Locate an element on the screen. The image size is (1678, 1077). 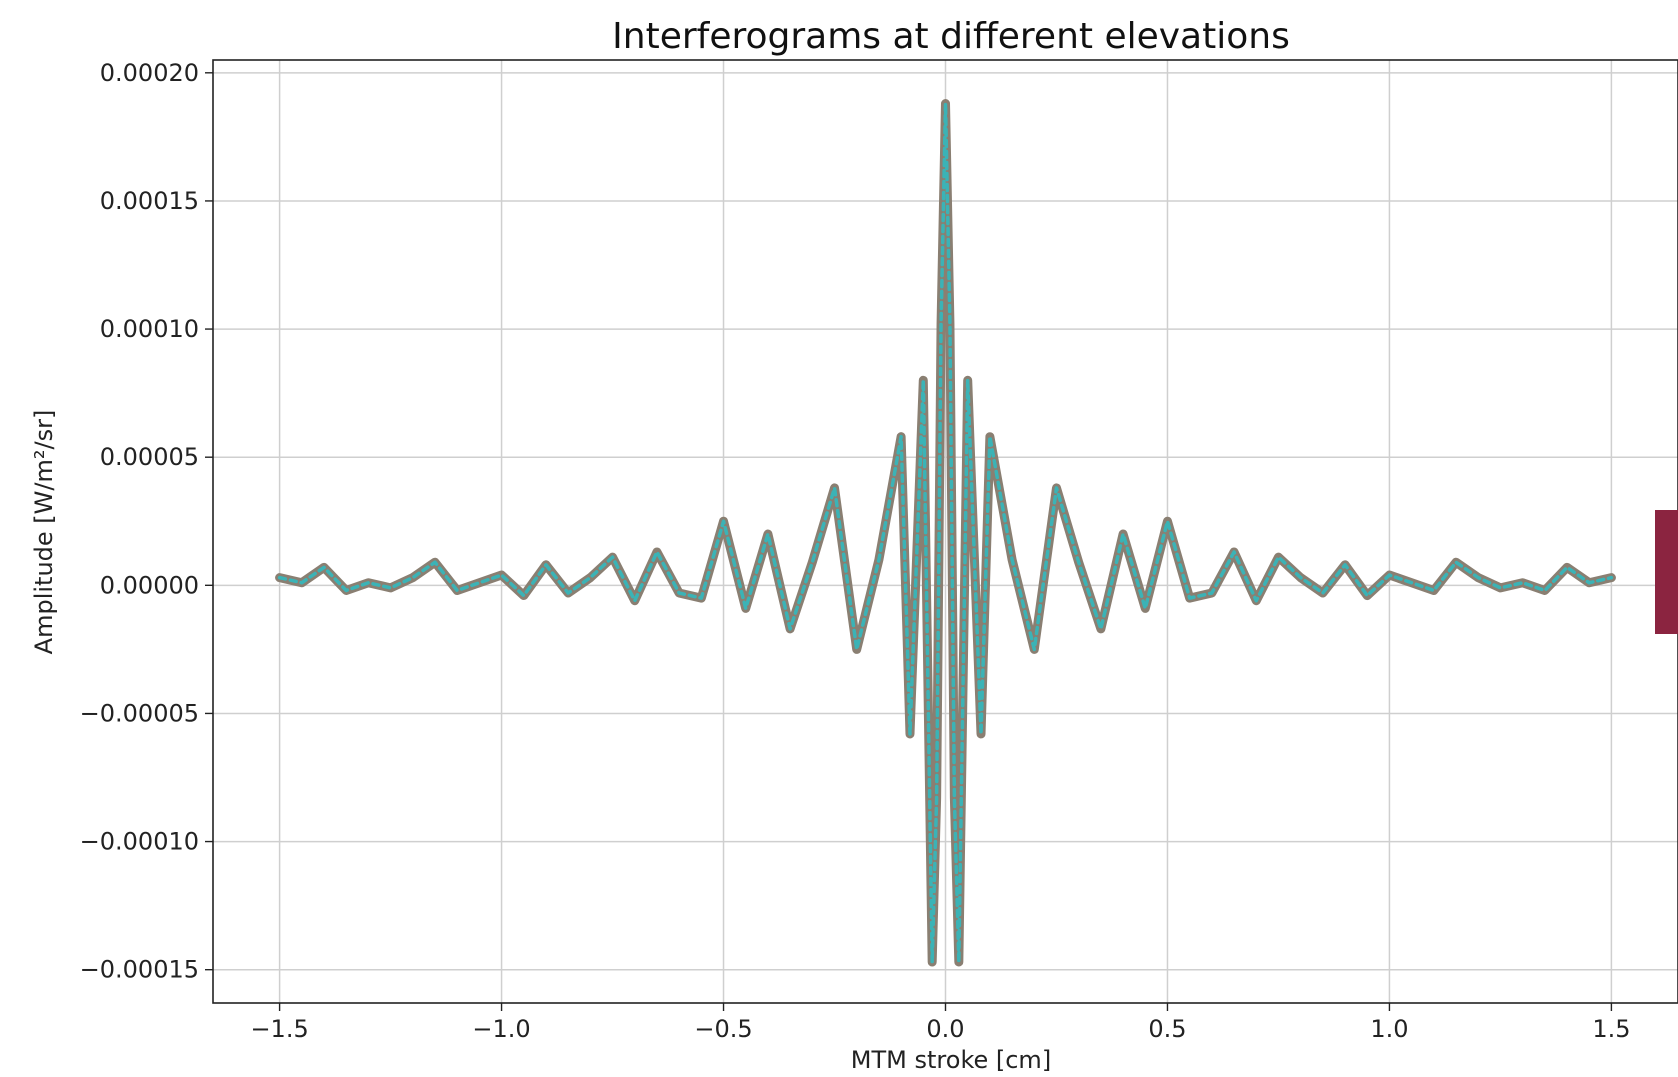
y-tick-label: 0.00005 is located at coordinates (149, 457).